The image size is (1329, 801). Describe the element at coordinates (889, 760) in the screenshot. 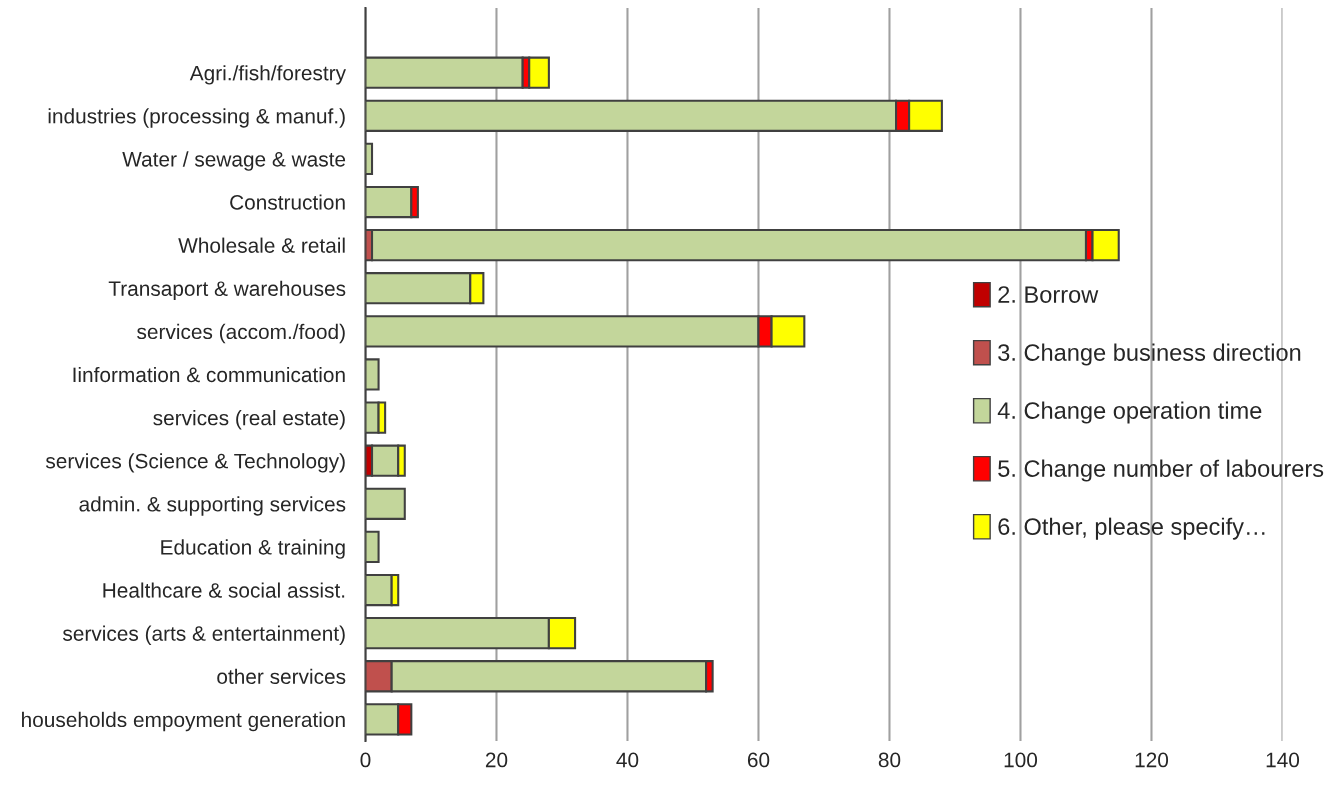

I see `x-tick-label: 80` at that location.